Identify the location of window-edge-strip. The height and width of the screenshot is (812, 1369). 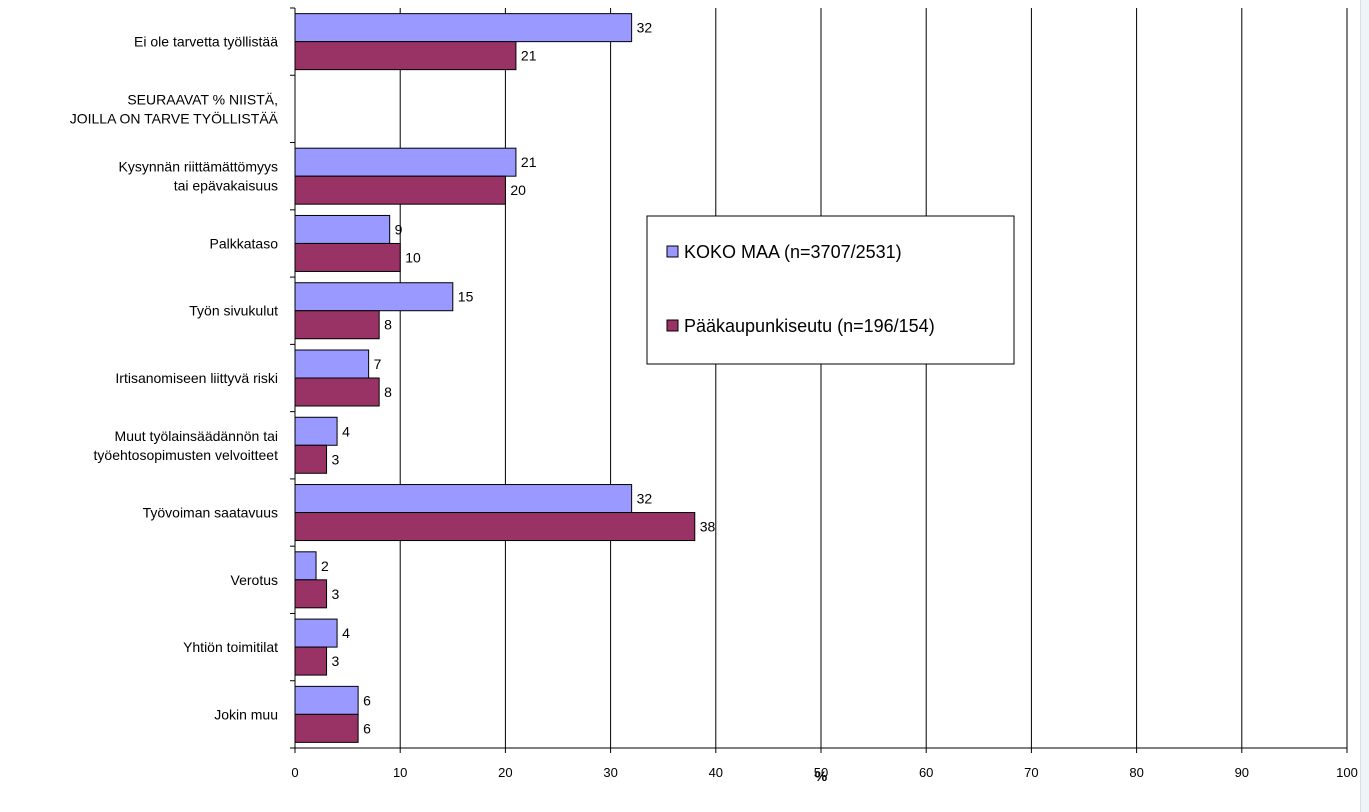
(1364, 406).